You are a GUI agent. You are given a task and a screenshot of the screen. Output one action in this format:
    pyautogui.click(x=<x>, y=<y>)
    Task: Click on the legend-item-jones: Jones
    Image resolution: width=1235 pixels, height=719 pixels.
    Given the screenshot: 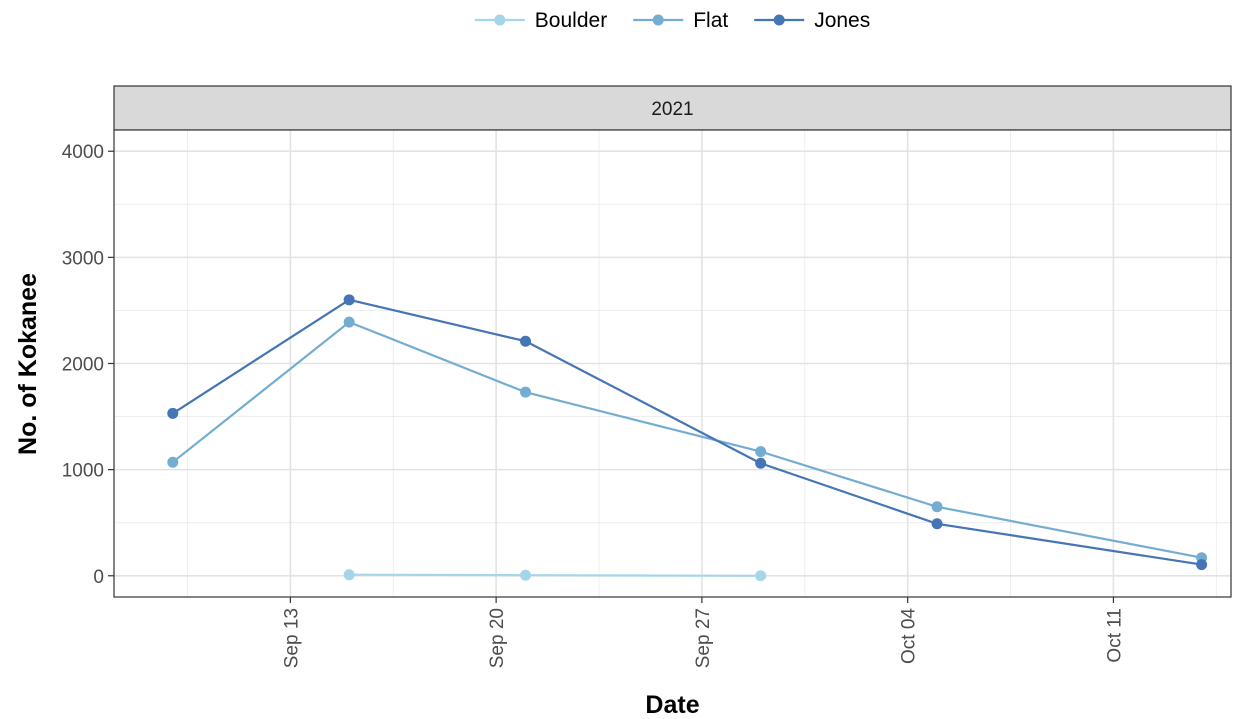 What is the action you would take?
    pyautogui.click(x=812, y=20)
    